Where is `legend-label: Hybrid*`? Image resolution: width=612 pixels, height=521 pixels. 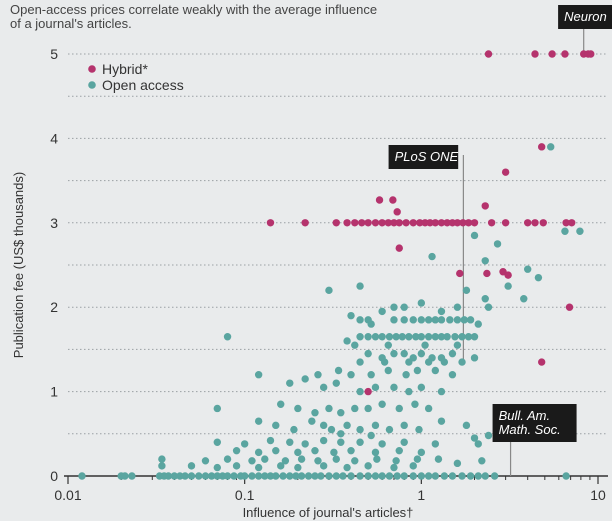 legend-label: Hybrid* is located at coordinates (125, 69).